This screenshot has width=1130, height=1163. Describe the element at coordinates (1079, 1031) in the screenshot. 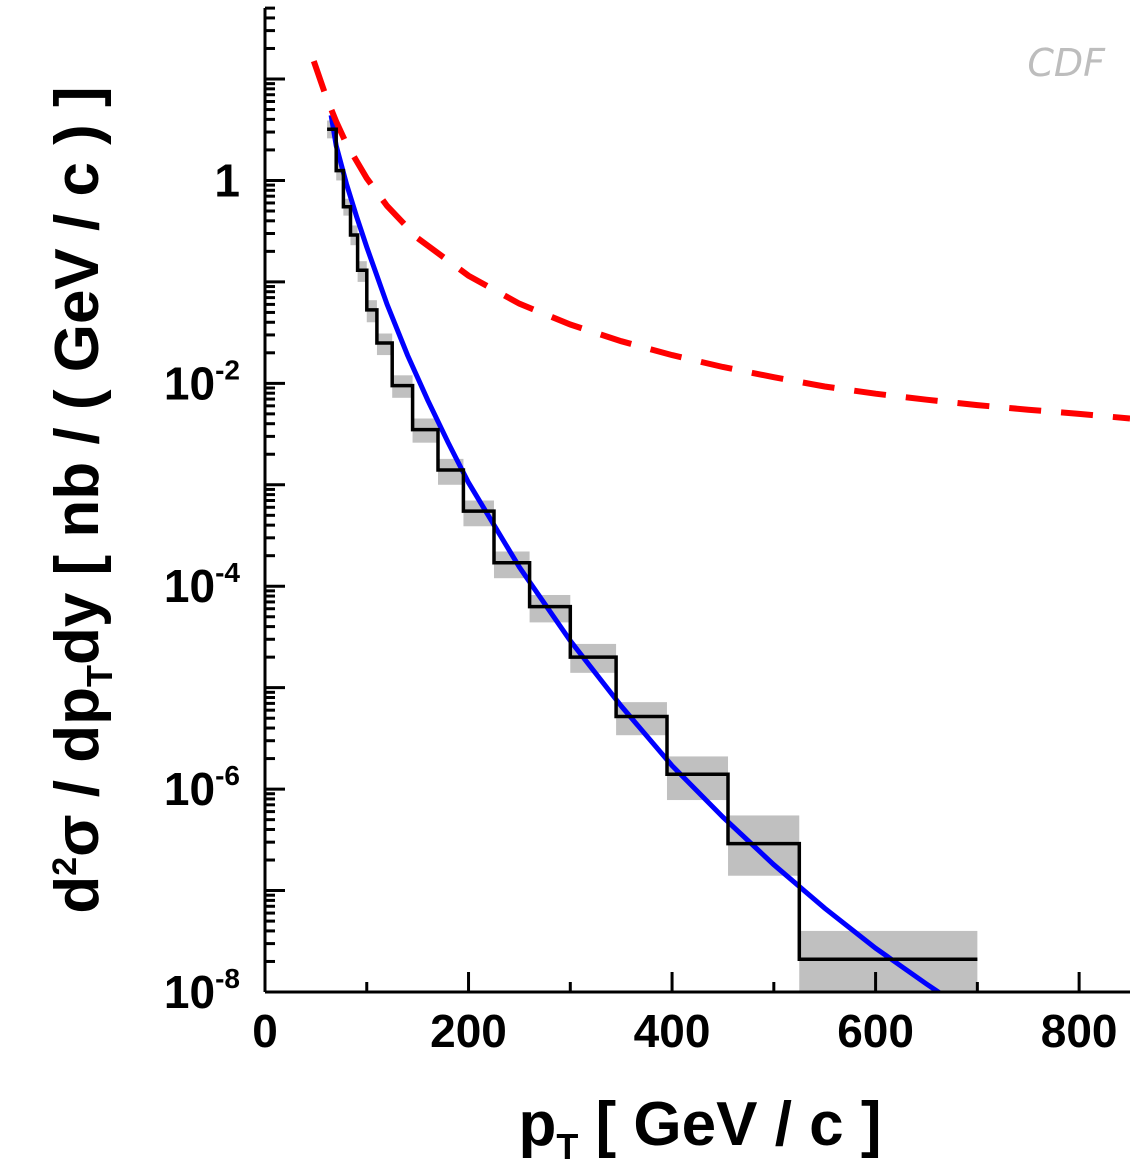

I see `x-tick-label-800: 800` at that location.